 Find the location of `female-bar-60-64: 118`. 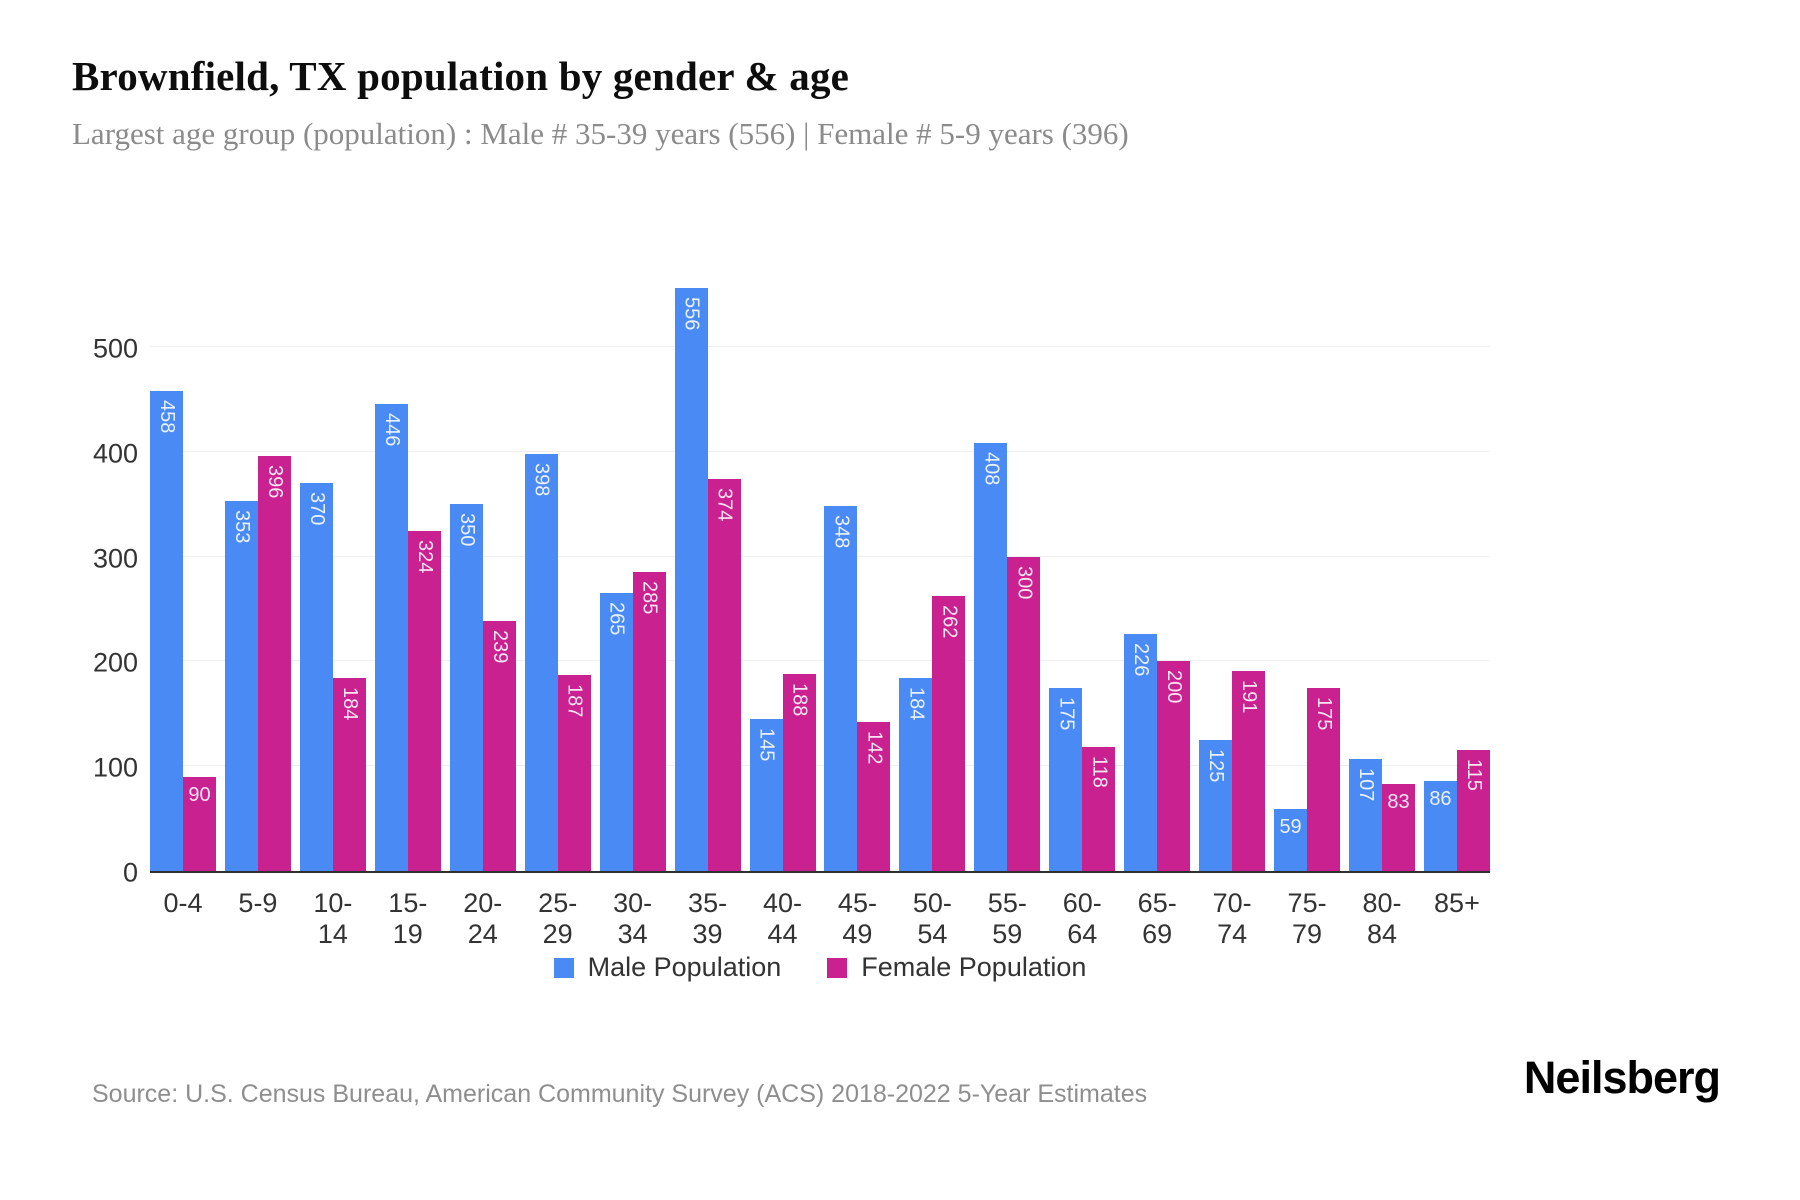

female-bar-60-64: 118 is located at coordinates (1099, 809).